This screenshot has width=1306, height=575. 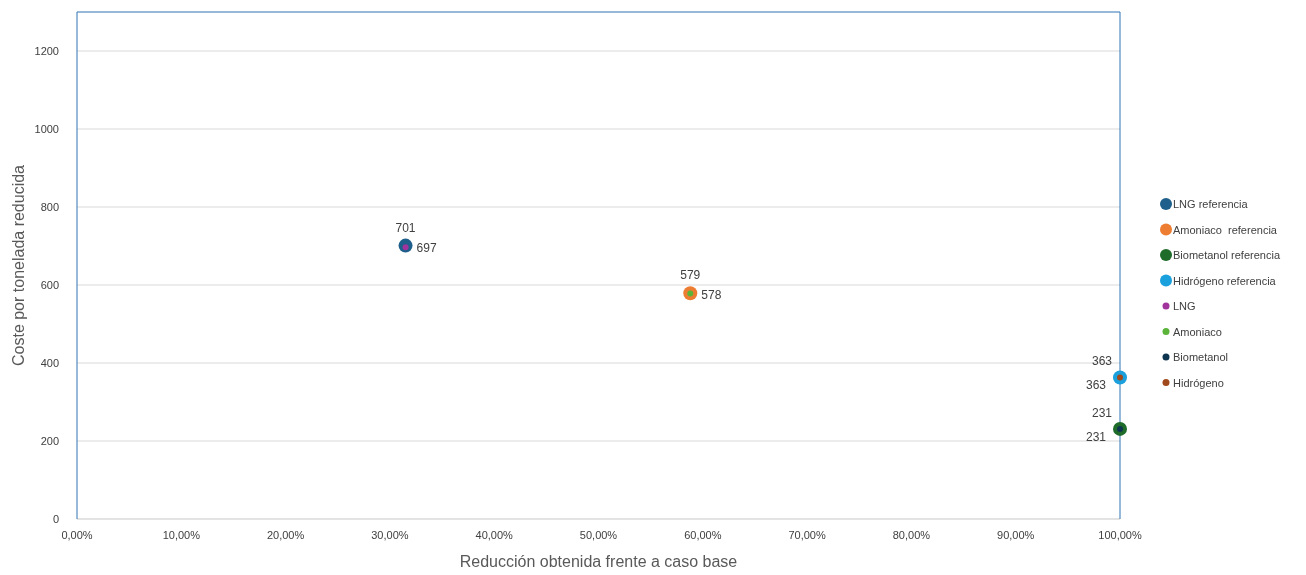 What do you see at coordinates (1184, 306) in the screenshot?
I see `legend-label: LNG` at bounding box center [1184, 306].